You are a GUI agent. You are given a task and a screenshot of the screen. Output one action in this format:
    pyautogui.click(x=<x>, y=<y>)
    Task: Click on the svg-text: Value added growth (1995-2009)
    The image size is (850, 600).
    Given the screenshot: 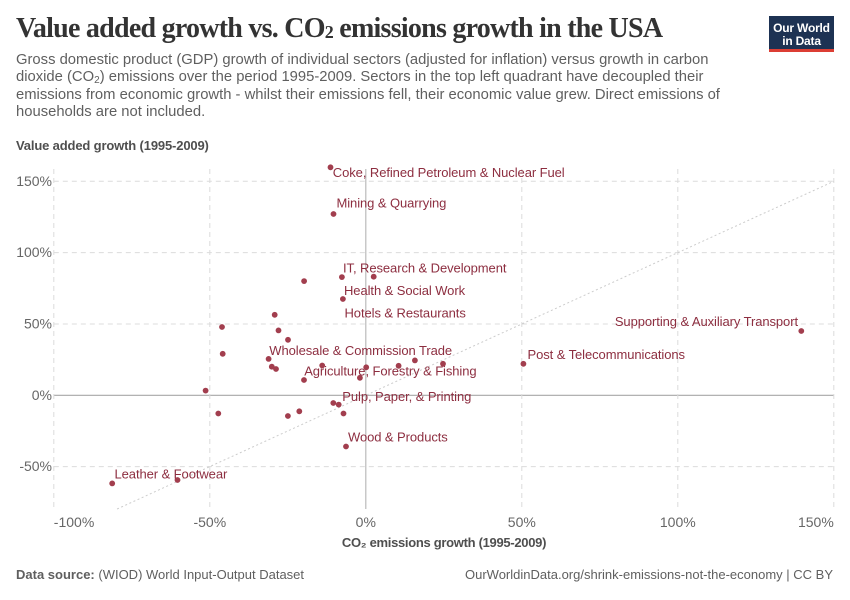 What is the action you would take?
    pyautogui.click(x=112, y=145)
    